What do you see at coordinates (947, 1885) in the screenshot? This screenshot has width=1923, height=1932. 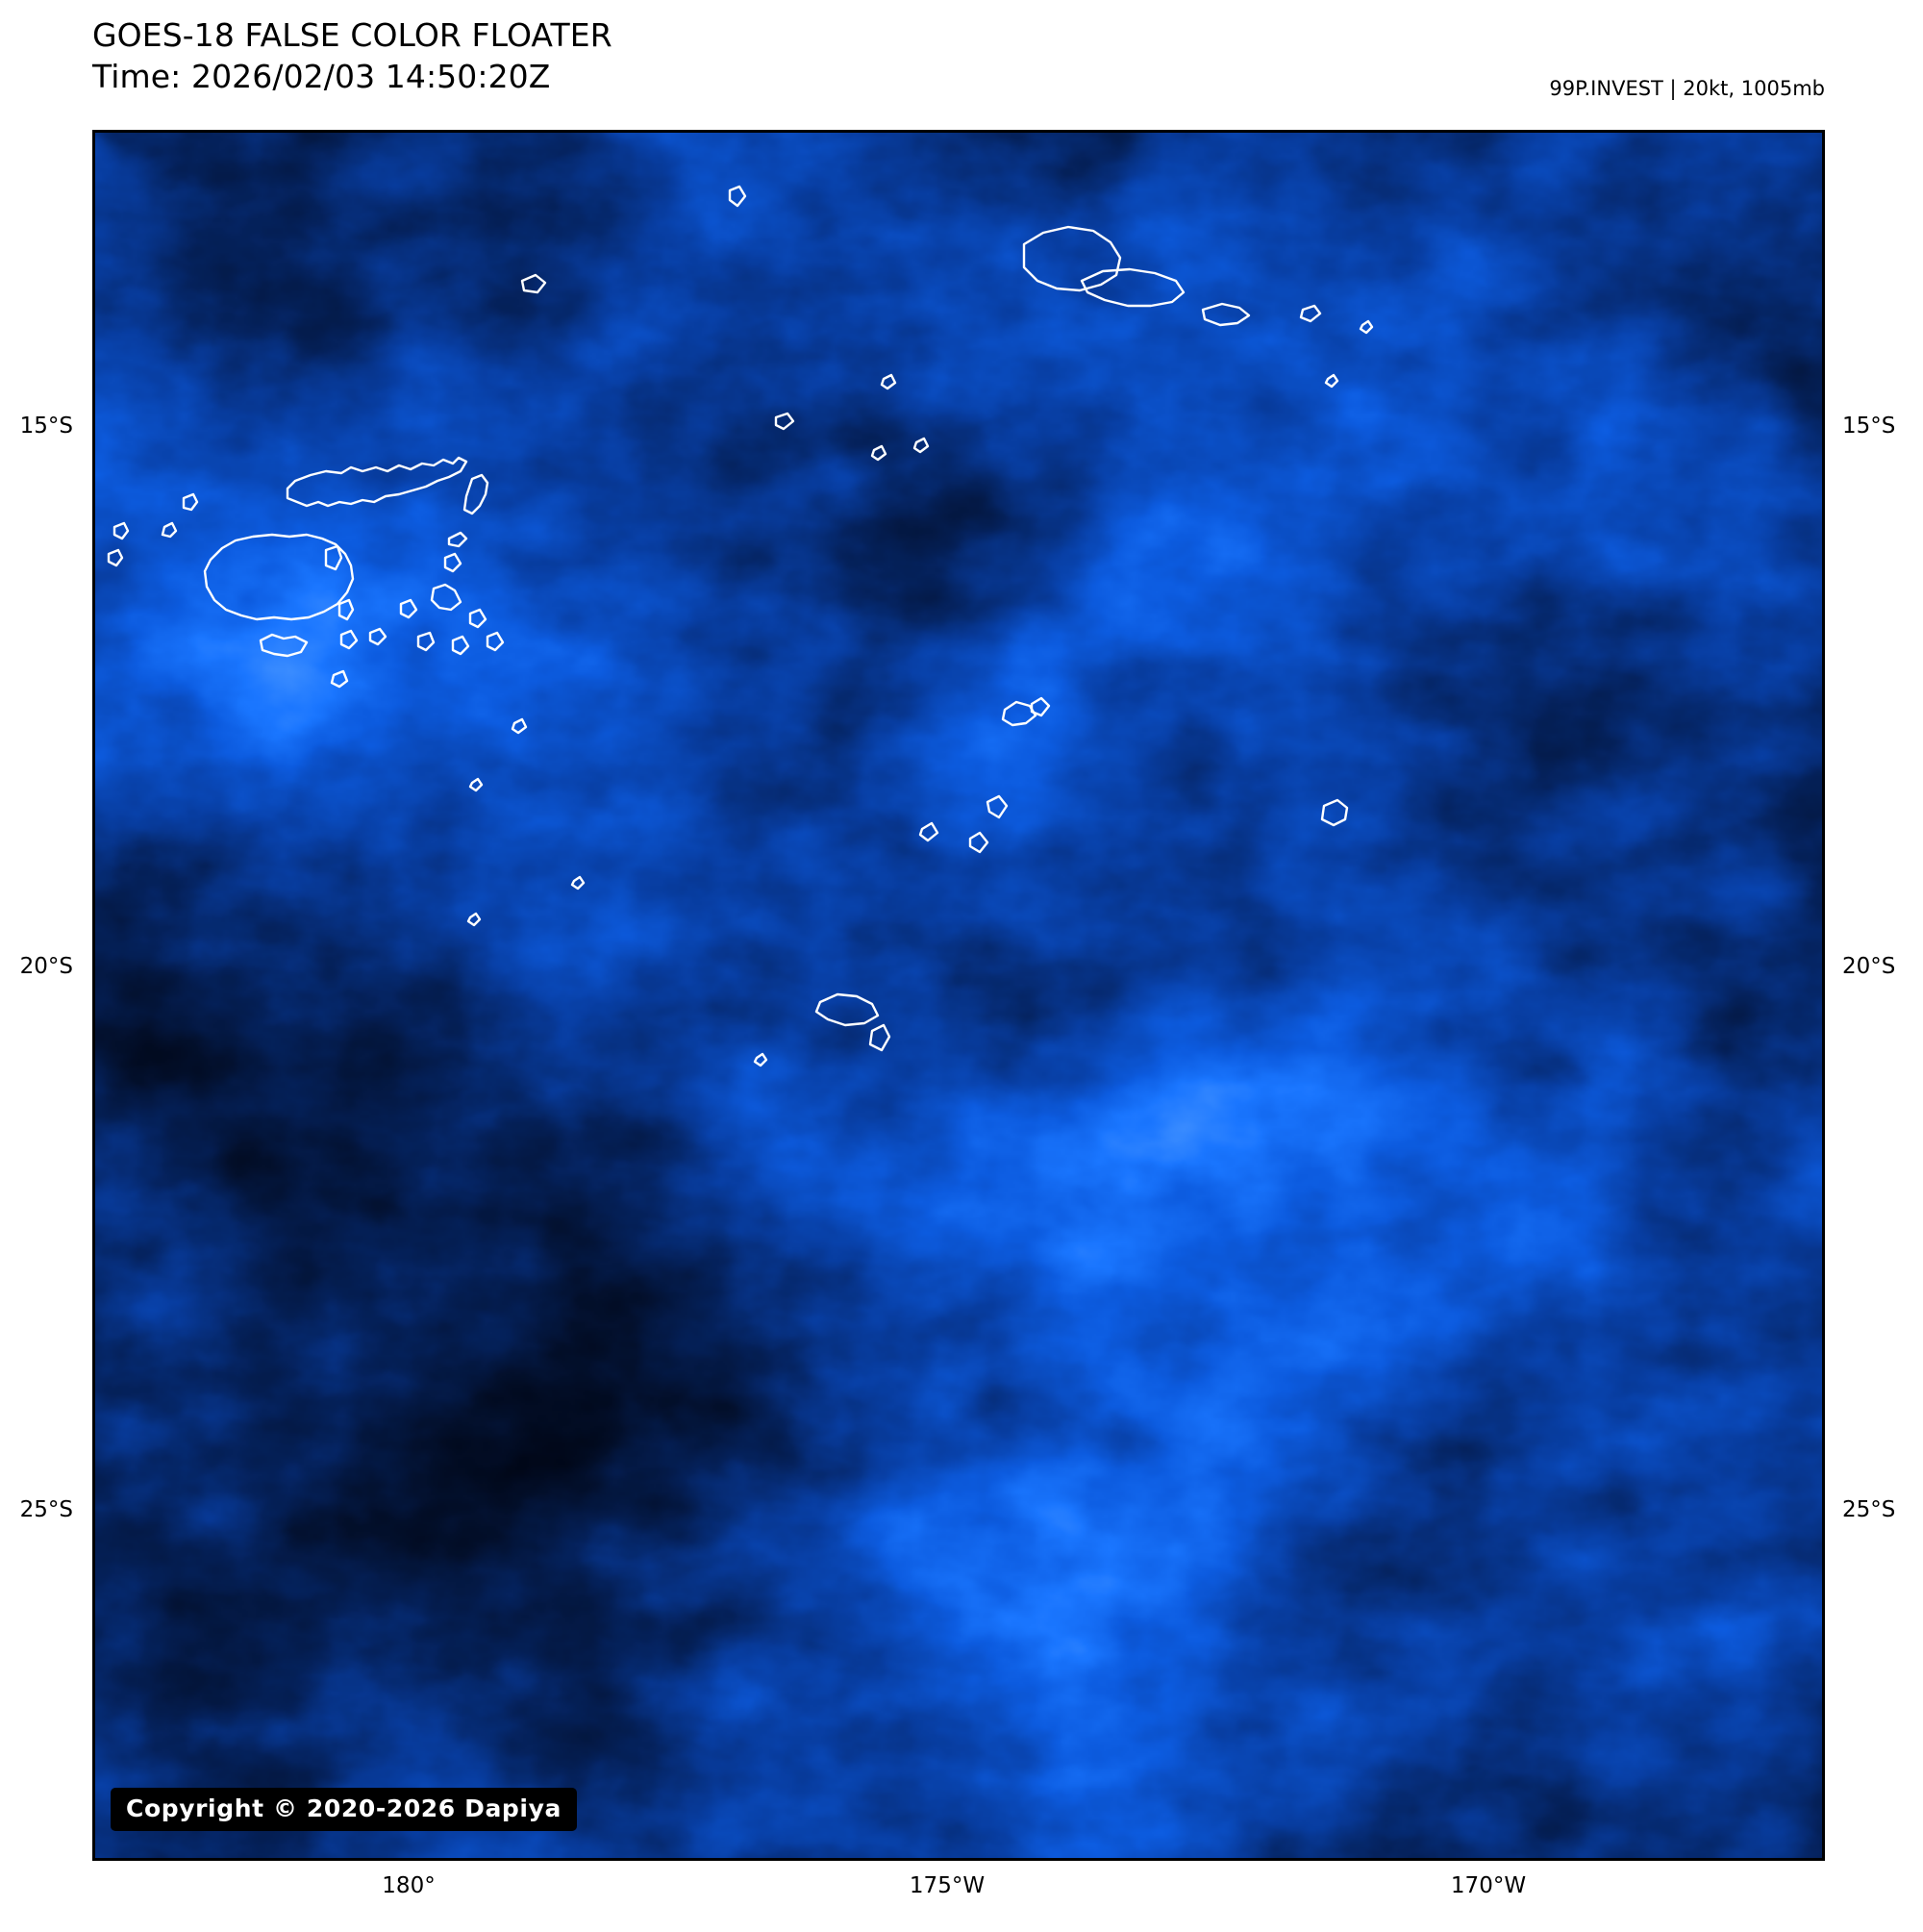 I see `lon-label-1: 175°W` at bounding box center [947, 1885].